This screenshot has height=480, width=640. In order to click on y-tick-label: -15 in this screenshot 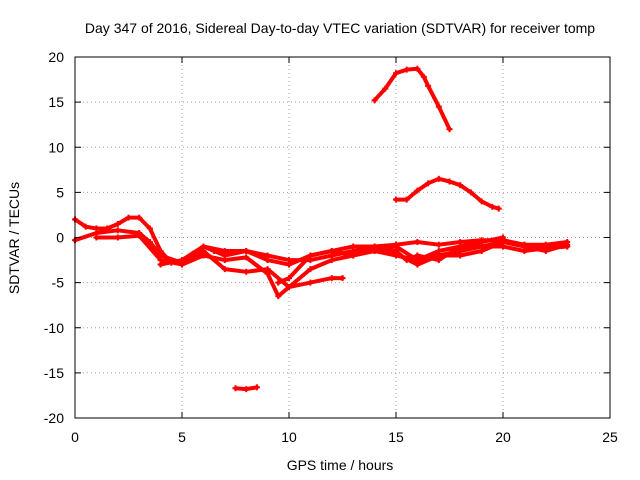, I will do `click(54, 373)`.